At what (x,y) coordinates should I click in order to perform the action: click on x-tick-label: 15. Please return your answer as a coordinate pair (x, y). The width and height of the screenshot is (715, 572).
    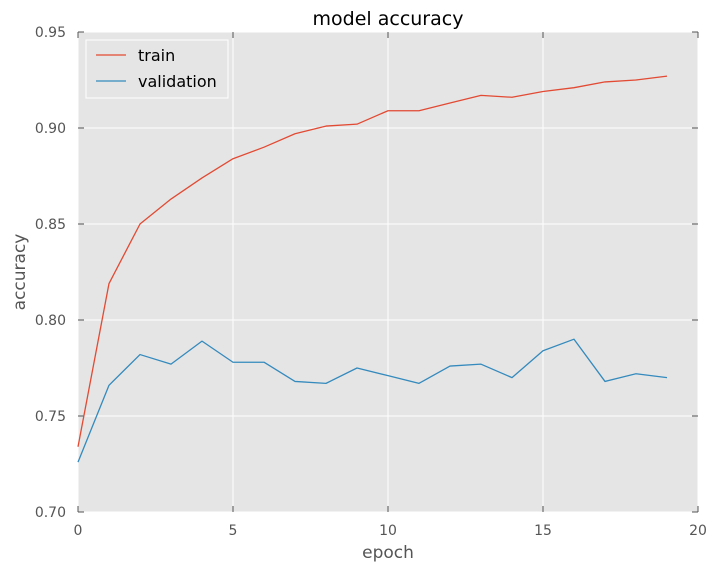
    Looking at the image, I should click on (543, 531).